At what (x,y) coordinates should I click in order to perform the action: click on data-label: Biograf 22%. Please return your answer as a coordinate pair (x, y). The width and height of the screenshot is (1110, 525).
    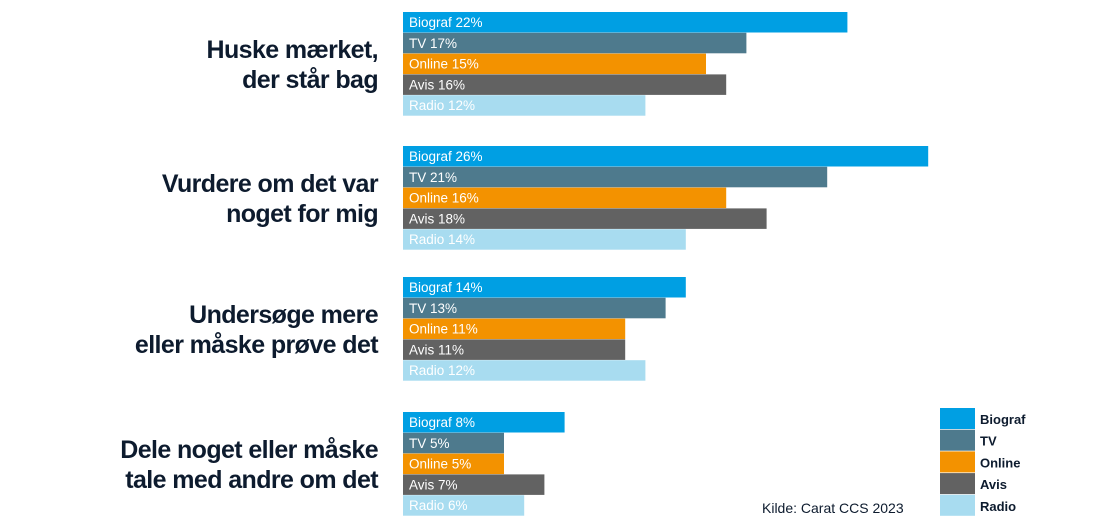
    Looking at the image, I should click on (446, 22).